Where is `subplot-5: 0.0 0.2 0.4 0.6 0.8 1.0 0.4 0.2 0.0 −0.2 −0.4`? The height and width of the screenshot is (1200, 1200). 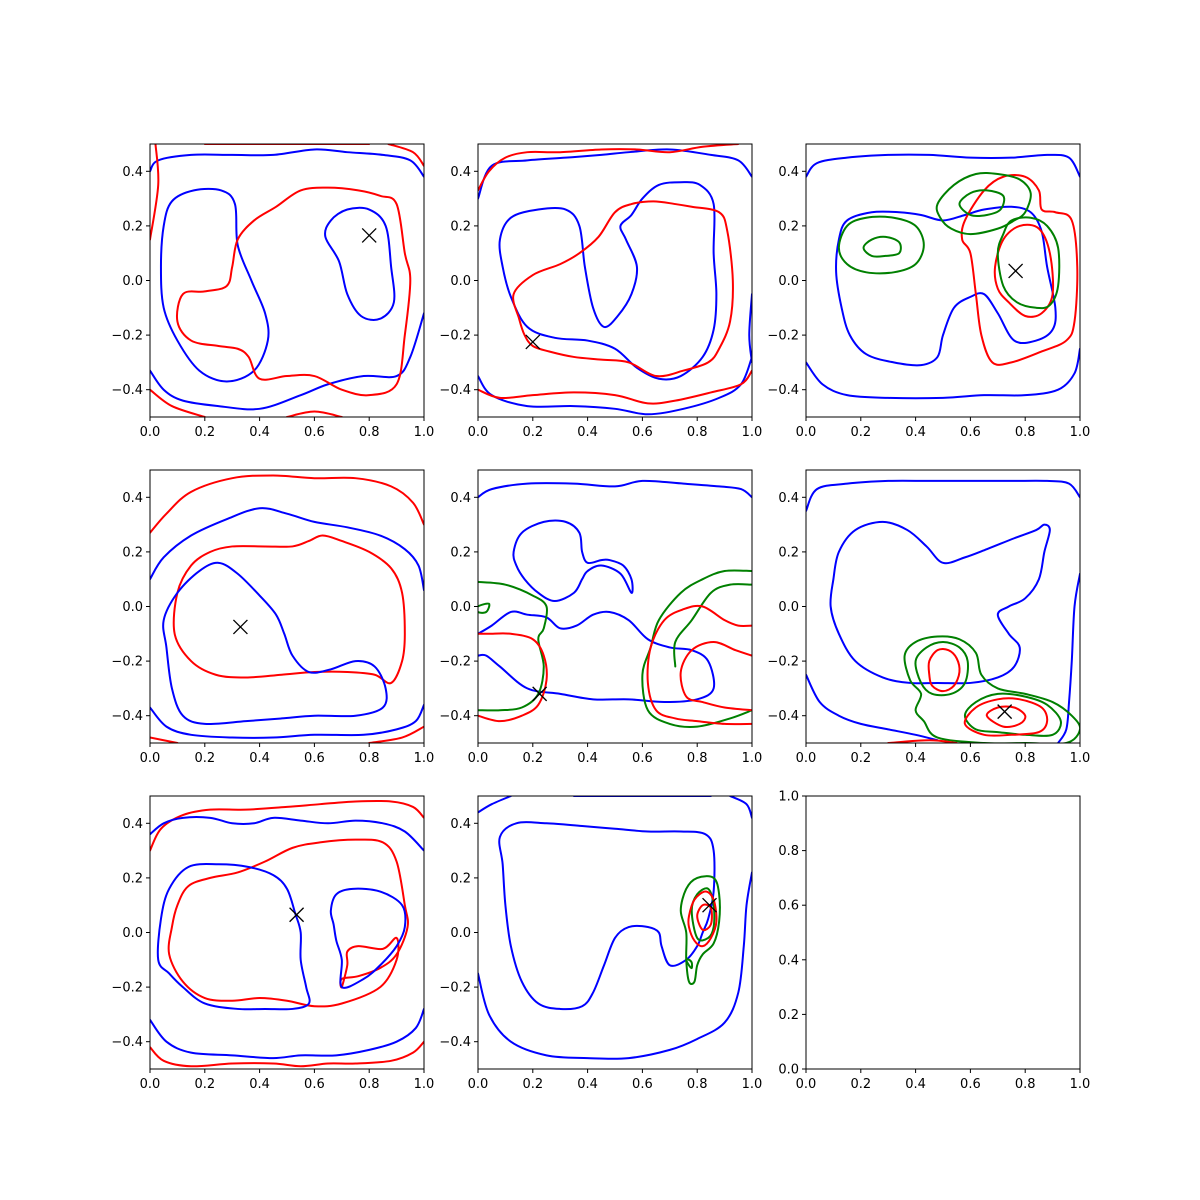 subplot-5: 0.0 0.2 0.4 0.6 0.8 1.0 0.4 0.2 0.0 −0.2 −0.4 is located at coordinates (601, 617).